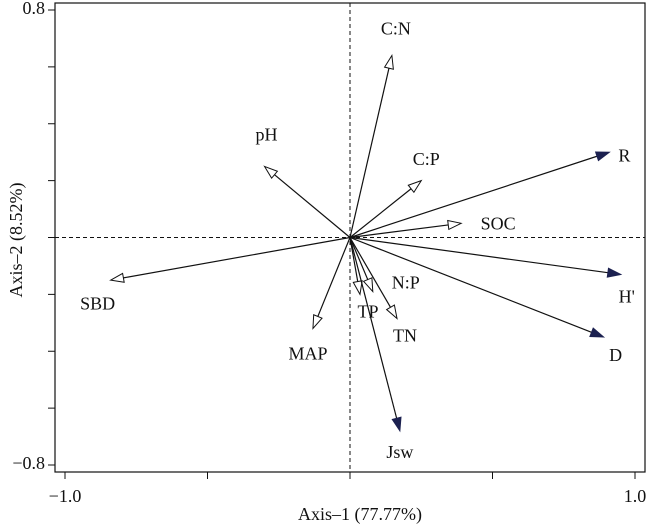 This screenshot has height=528, width=650. I want to click on vector-label: R, so click(624, 155).